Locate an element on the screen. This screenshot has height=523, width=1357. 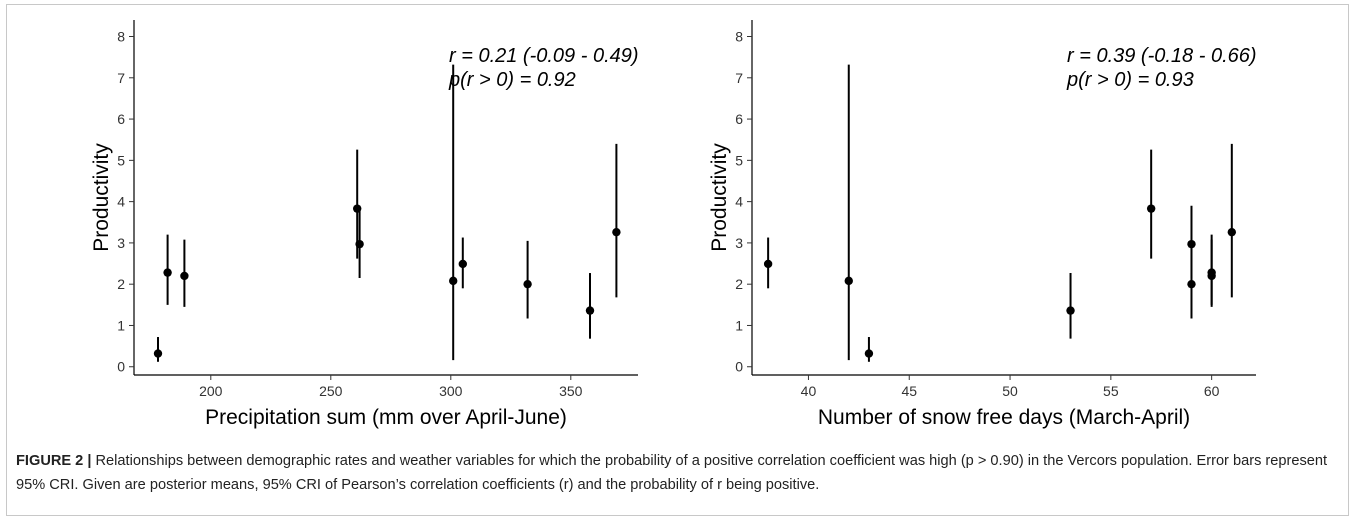
x-tick-label: 200 is located at coordinates (211, 391).